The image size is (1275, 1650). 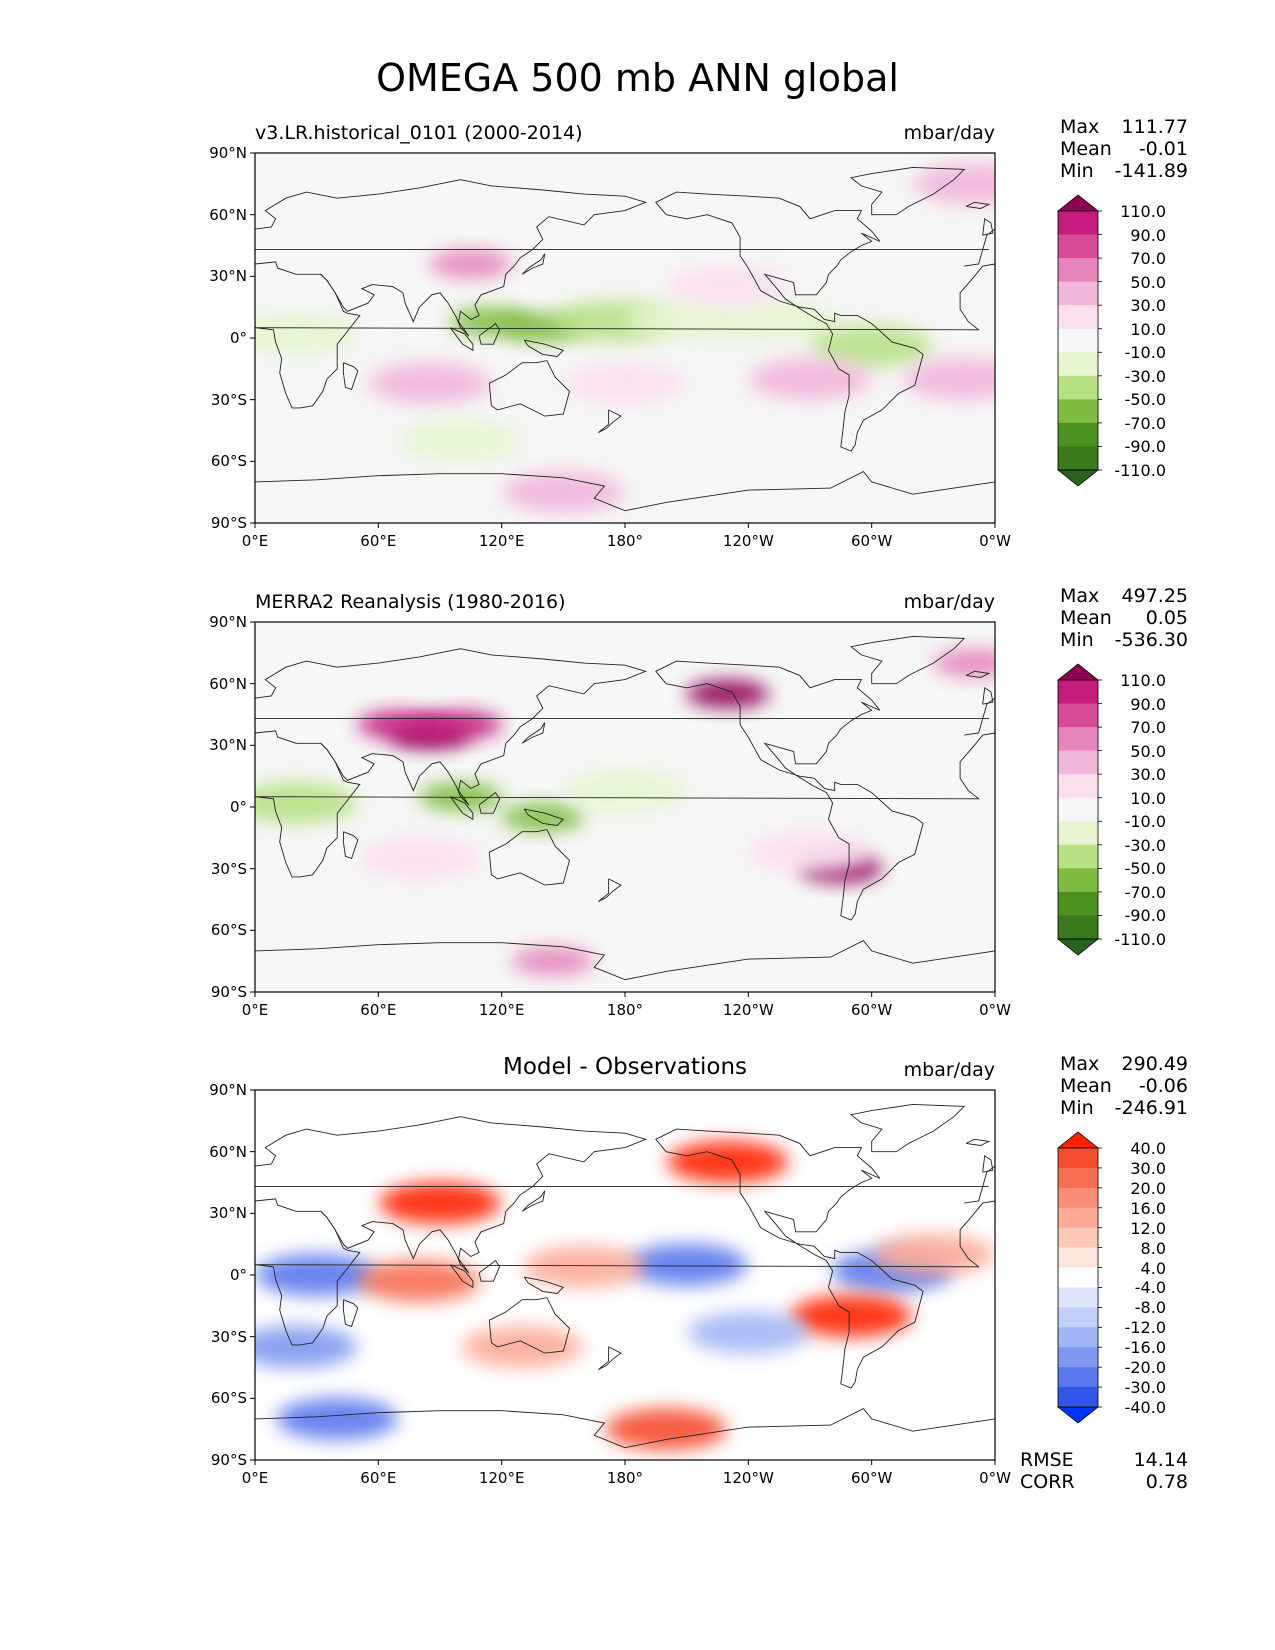 I want to click on colorbar-tick-label: -70.0, so click(x=1145, y=423).